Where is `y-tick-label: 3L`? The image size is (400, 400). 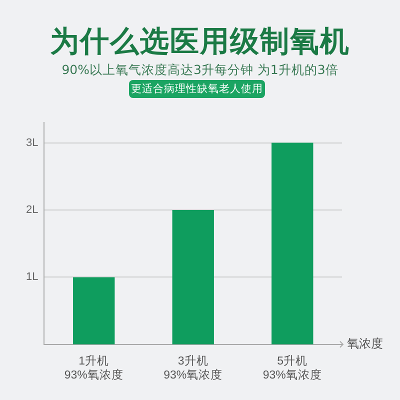 y-tick-label: 3L is located at coordinates (32, 142).